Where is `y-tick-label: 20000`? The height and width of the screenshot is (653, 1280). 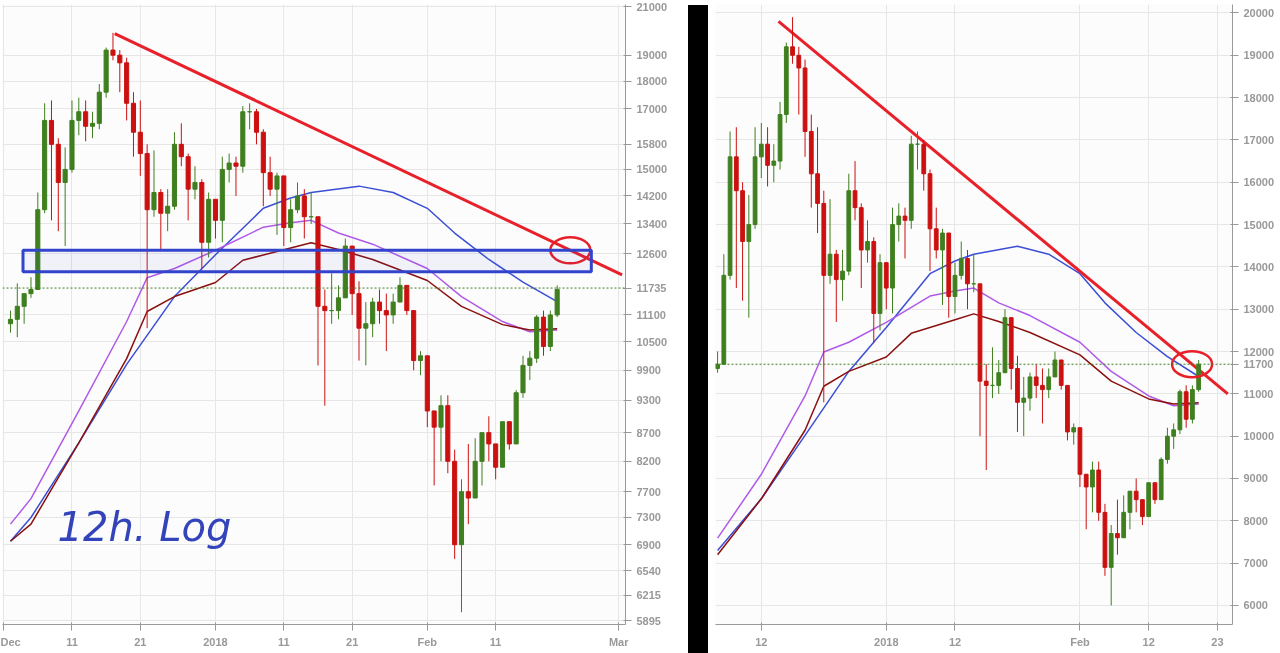 y-tick-label: 20000 is located at coordinates (1259, 12).